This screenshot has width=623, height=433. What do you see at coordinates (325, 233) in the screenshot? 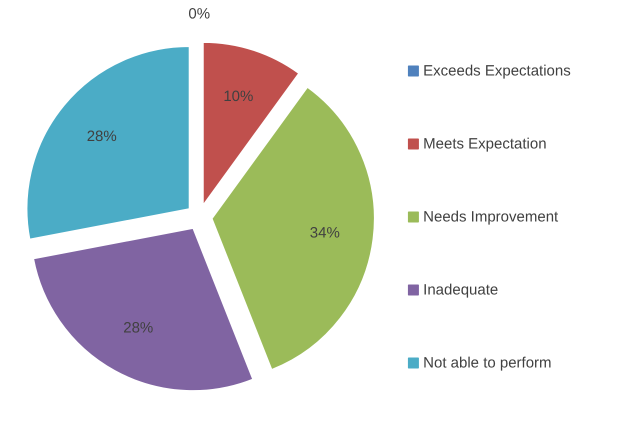
I see `data-label: 34%` at bounding box center [325, 233].